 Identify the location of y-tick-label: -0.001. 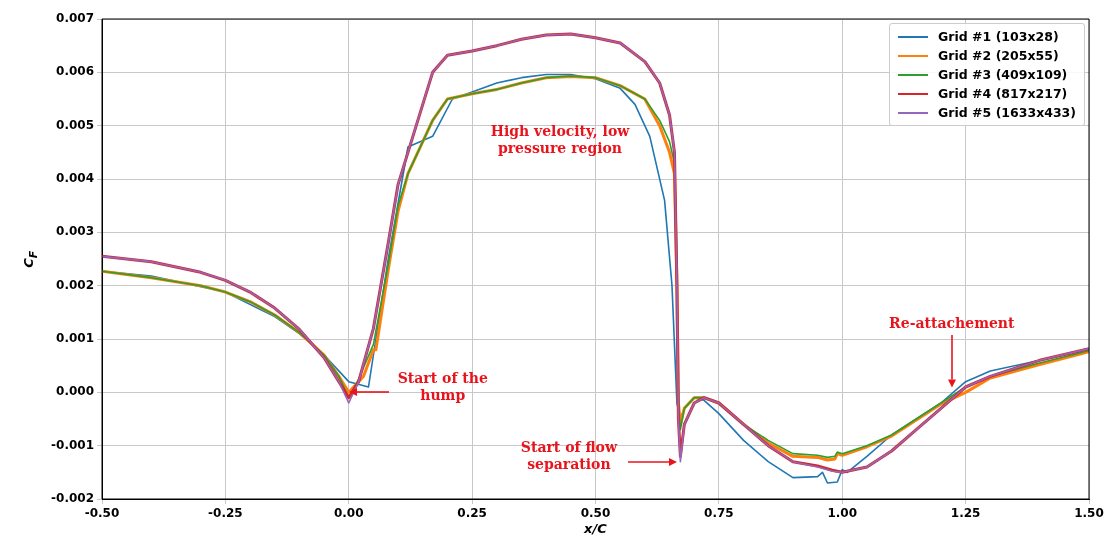
(72, 444).